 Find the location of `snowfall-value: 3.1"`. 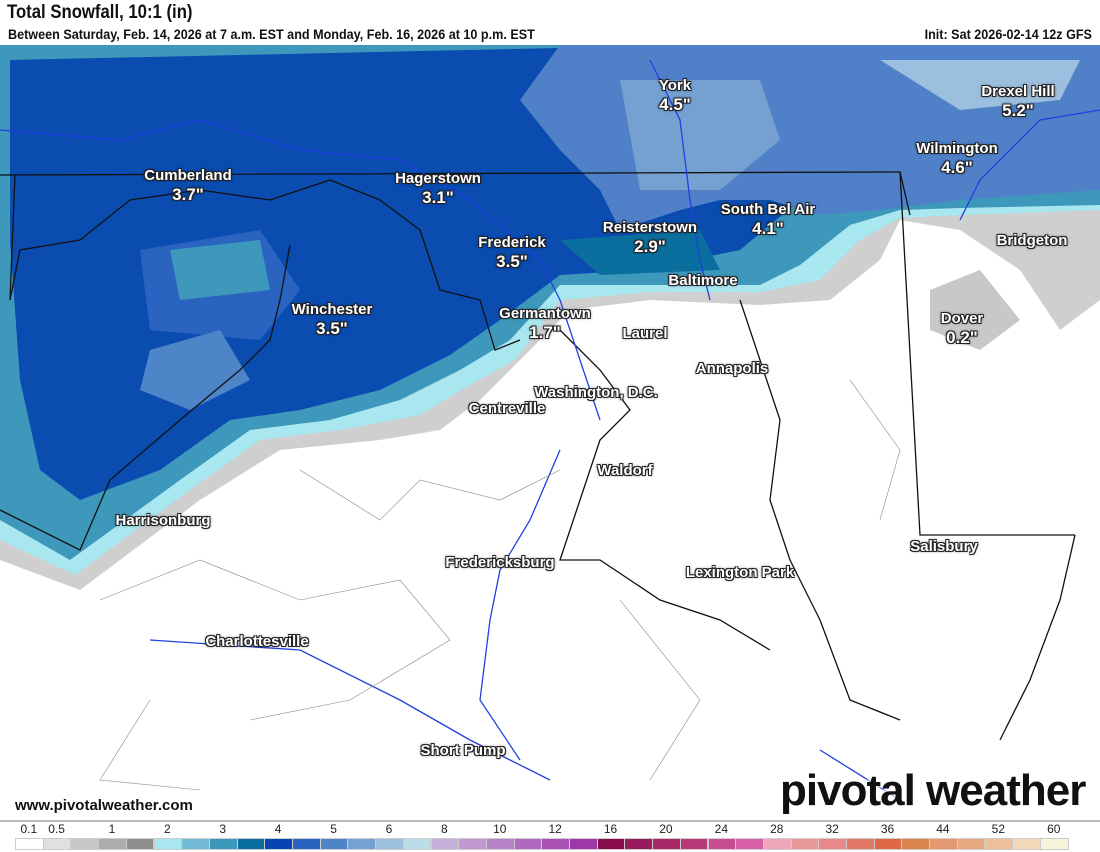

snowfall-value: 3.1" is located at coordinates (438, 197).